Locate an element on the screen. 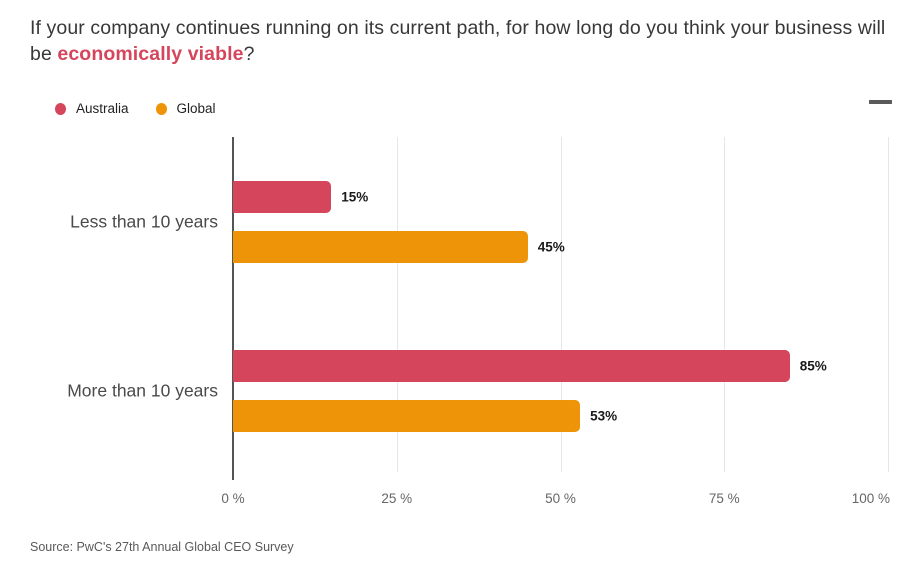 The image size is (905, 573). bar-australia-more-than-10-years is located at coordinates (511, 366).